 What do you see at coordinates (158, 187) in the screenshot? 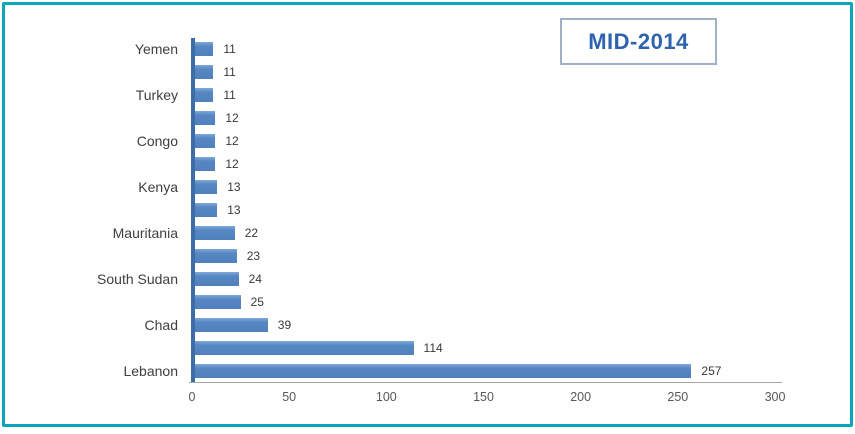
I see `category-label: Kenya` at bounding box center [158, 187].